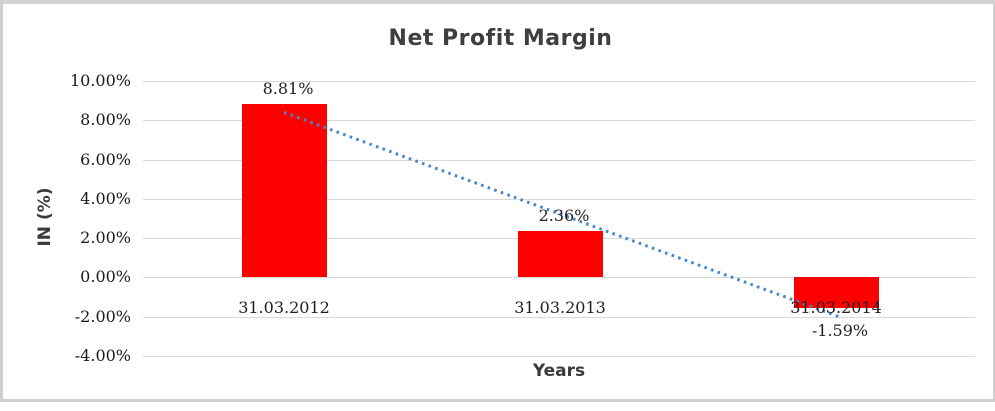  Describe the element at coordinates (105, 237) in the screenshot. I see `y-axis-tick-label: 2.00%` at that location.